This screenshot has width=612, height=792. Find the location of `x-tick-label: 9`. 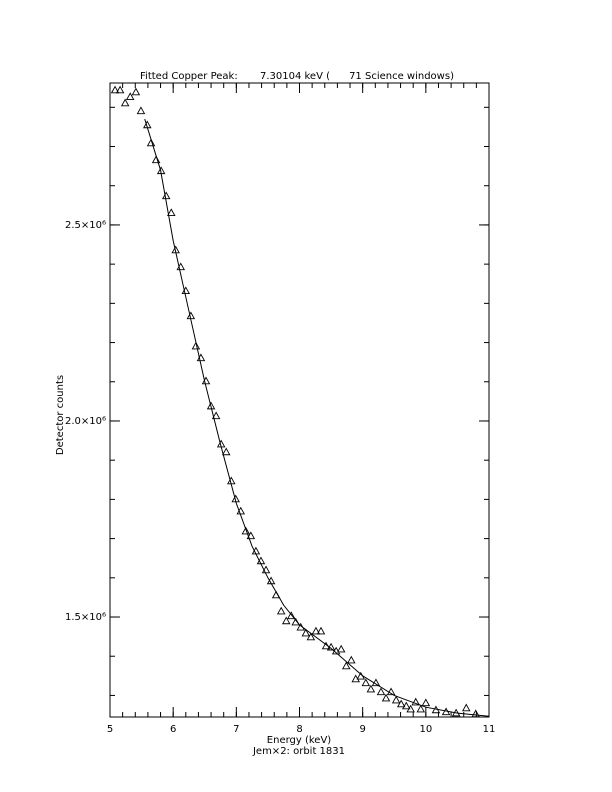

x-tick-label: 9 is located at coordinates (362, 729).